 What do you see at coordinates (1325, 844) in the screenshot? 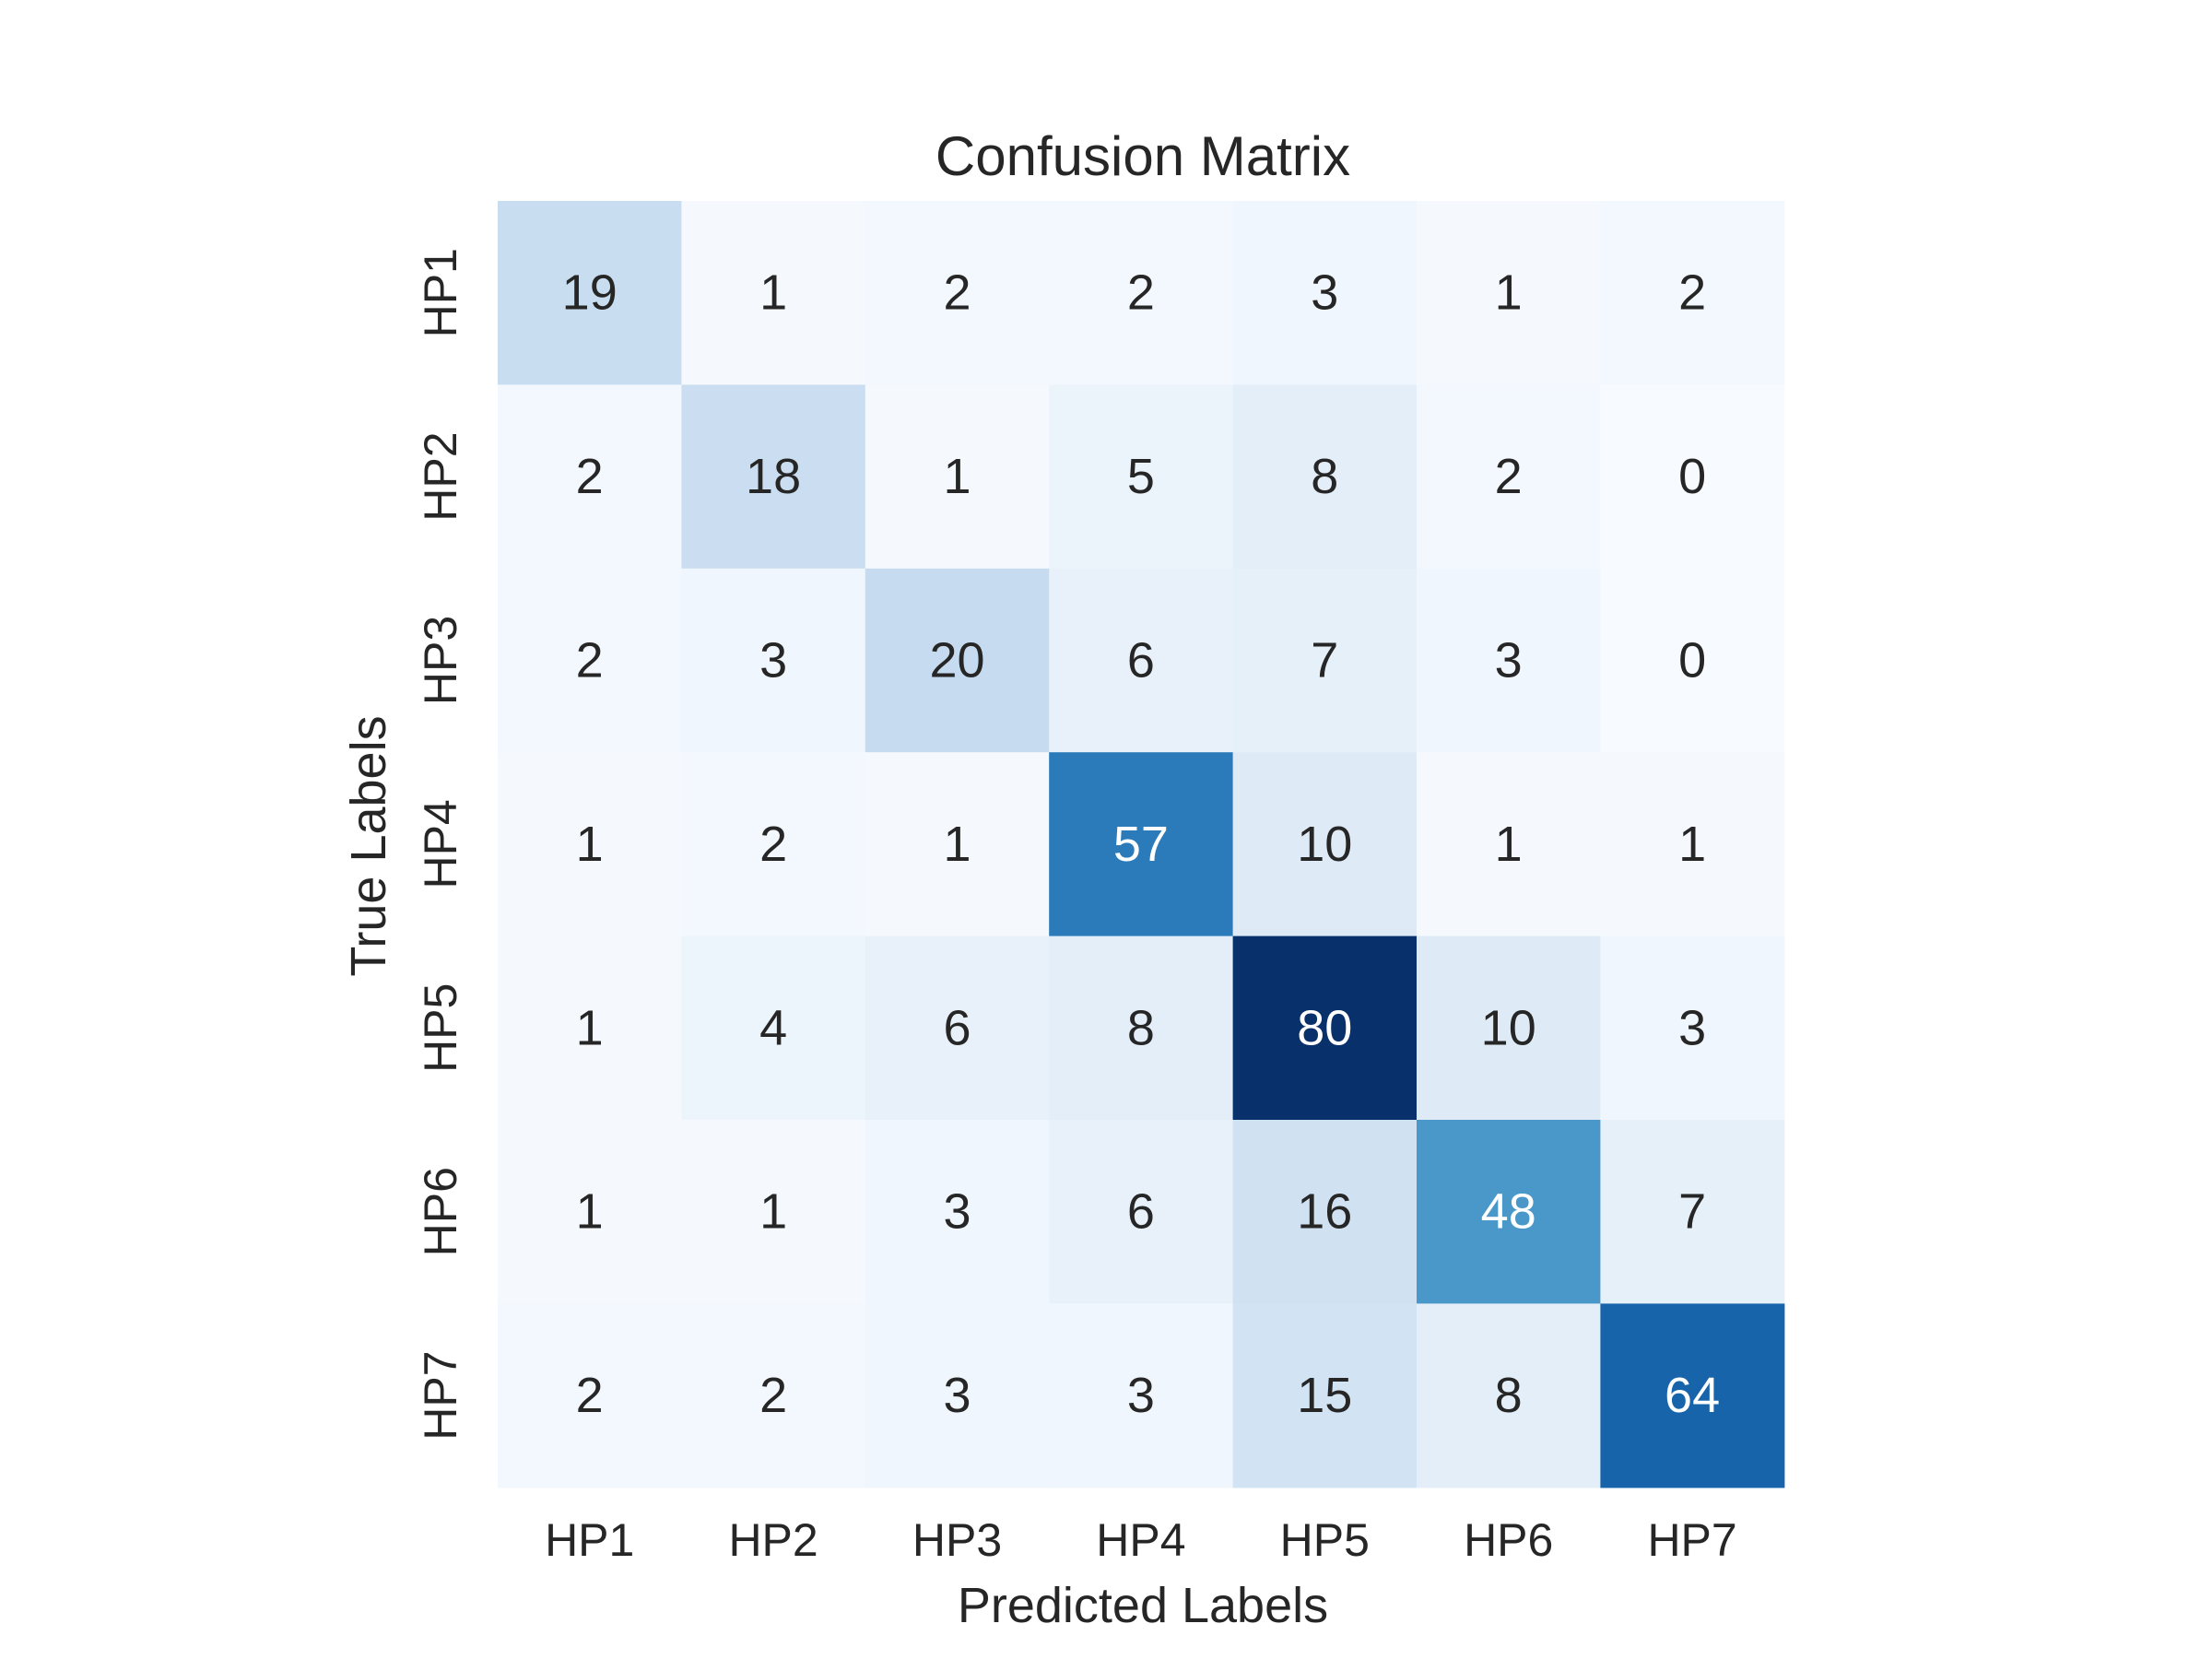
I see `heatmap-cell-HP4-HP5` at bounding box center [1325, 844].